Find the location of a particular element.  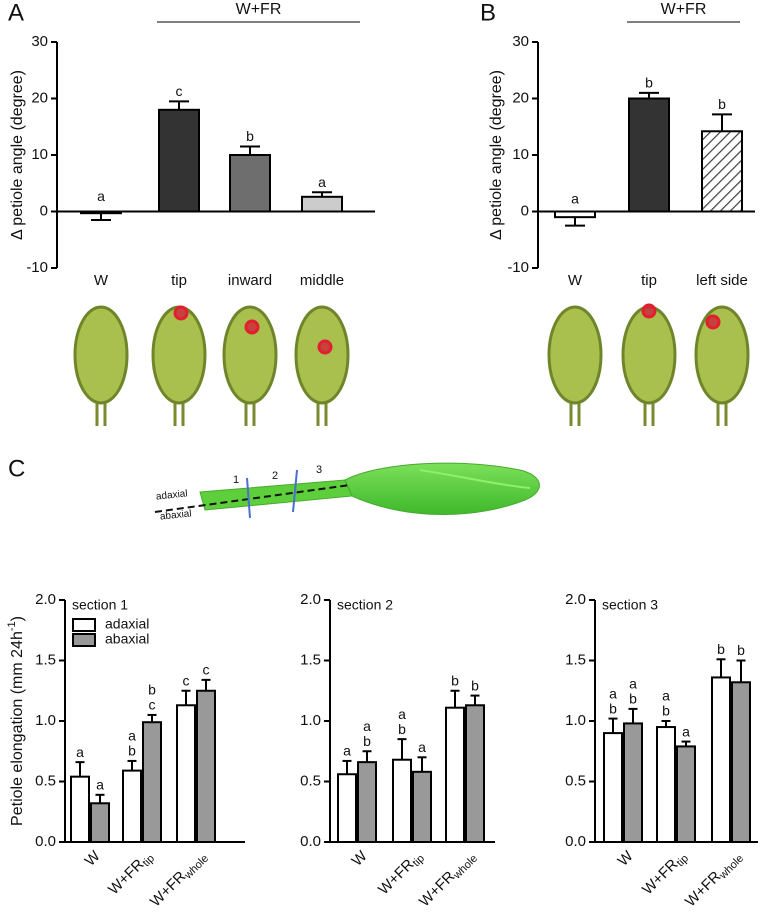

side-label: abaxial is located at coordinates (175, 515).